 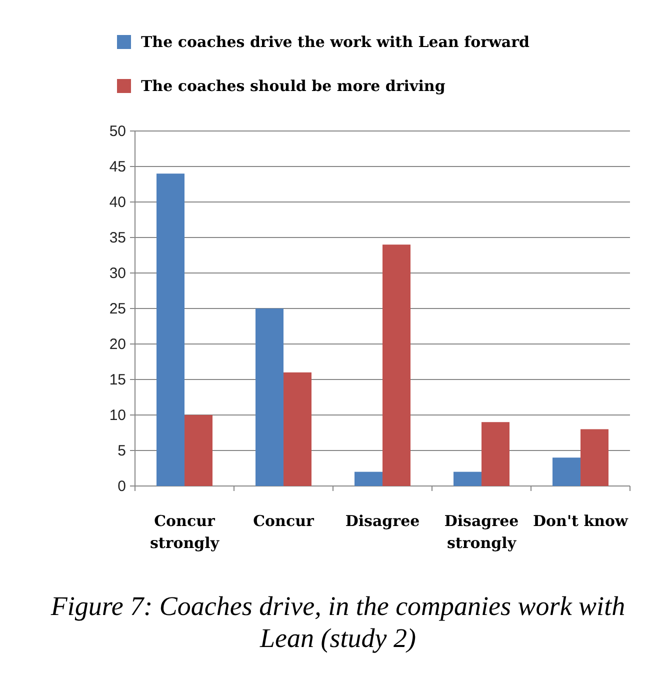 What do you see at coordinates (117, 415) in the screenshot?
I see `y-tick-label: 10` at bounding box center [117, 415].